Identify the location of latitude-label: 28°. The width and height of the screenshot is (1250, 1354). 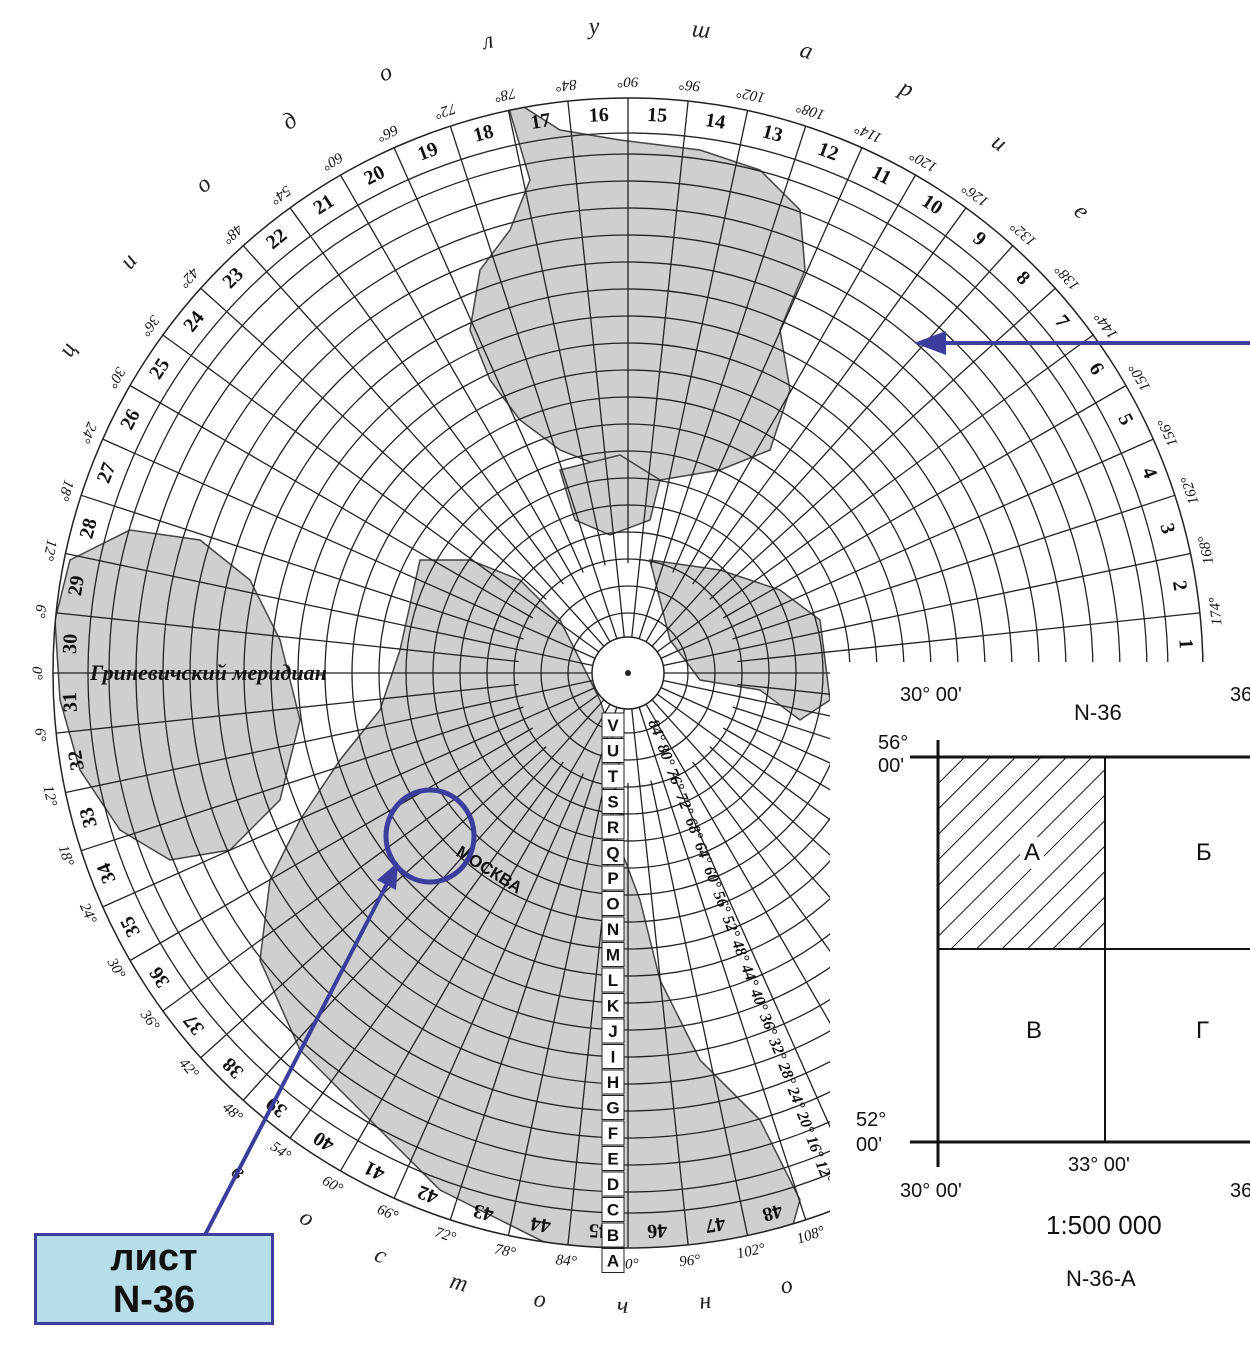
(786, 1073).